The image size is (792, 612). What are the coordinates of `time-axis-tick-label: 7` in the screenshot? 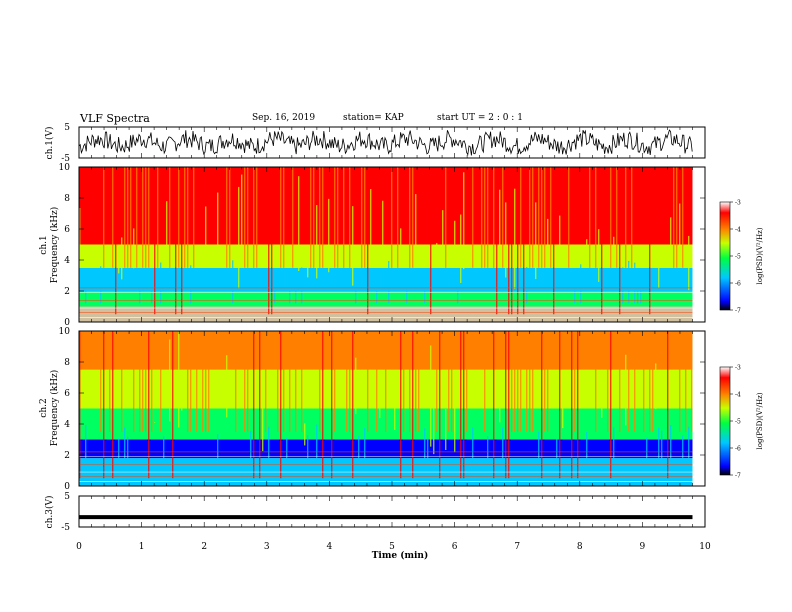 It's located at (517, 547).